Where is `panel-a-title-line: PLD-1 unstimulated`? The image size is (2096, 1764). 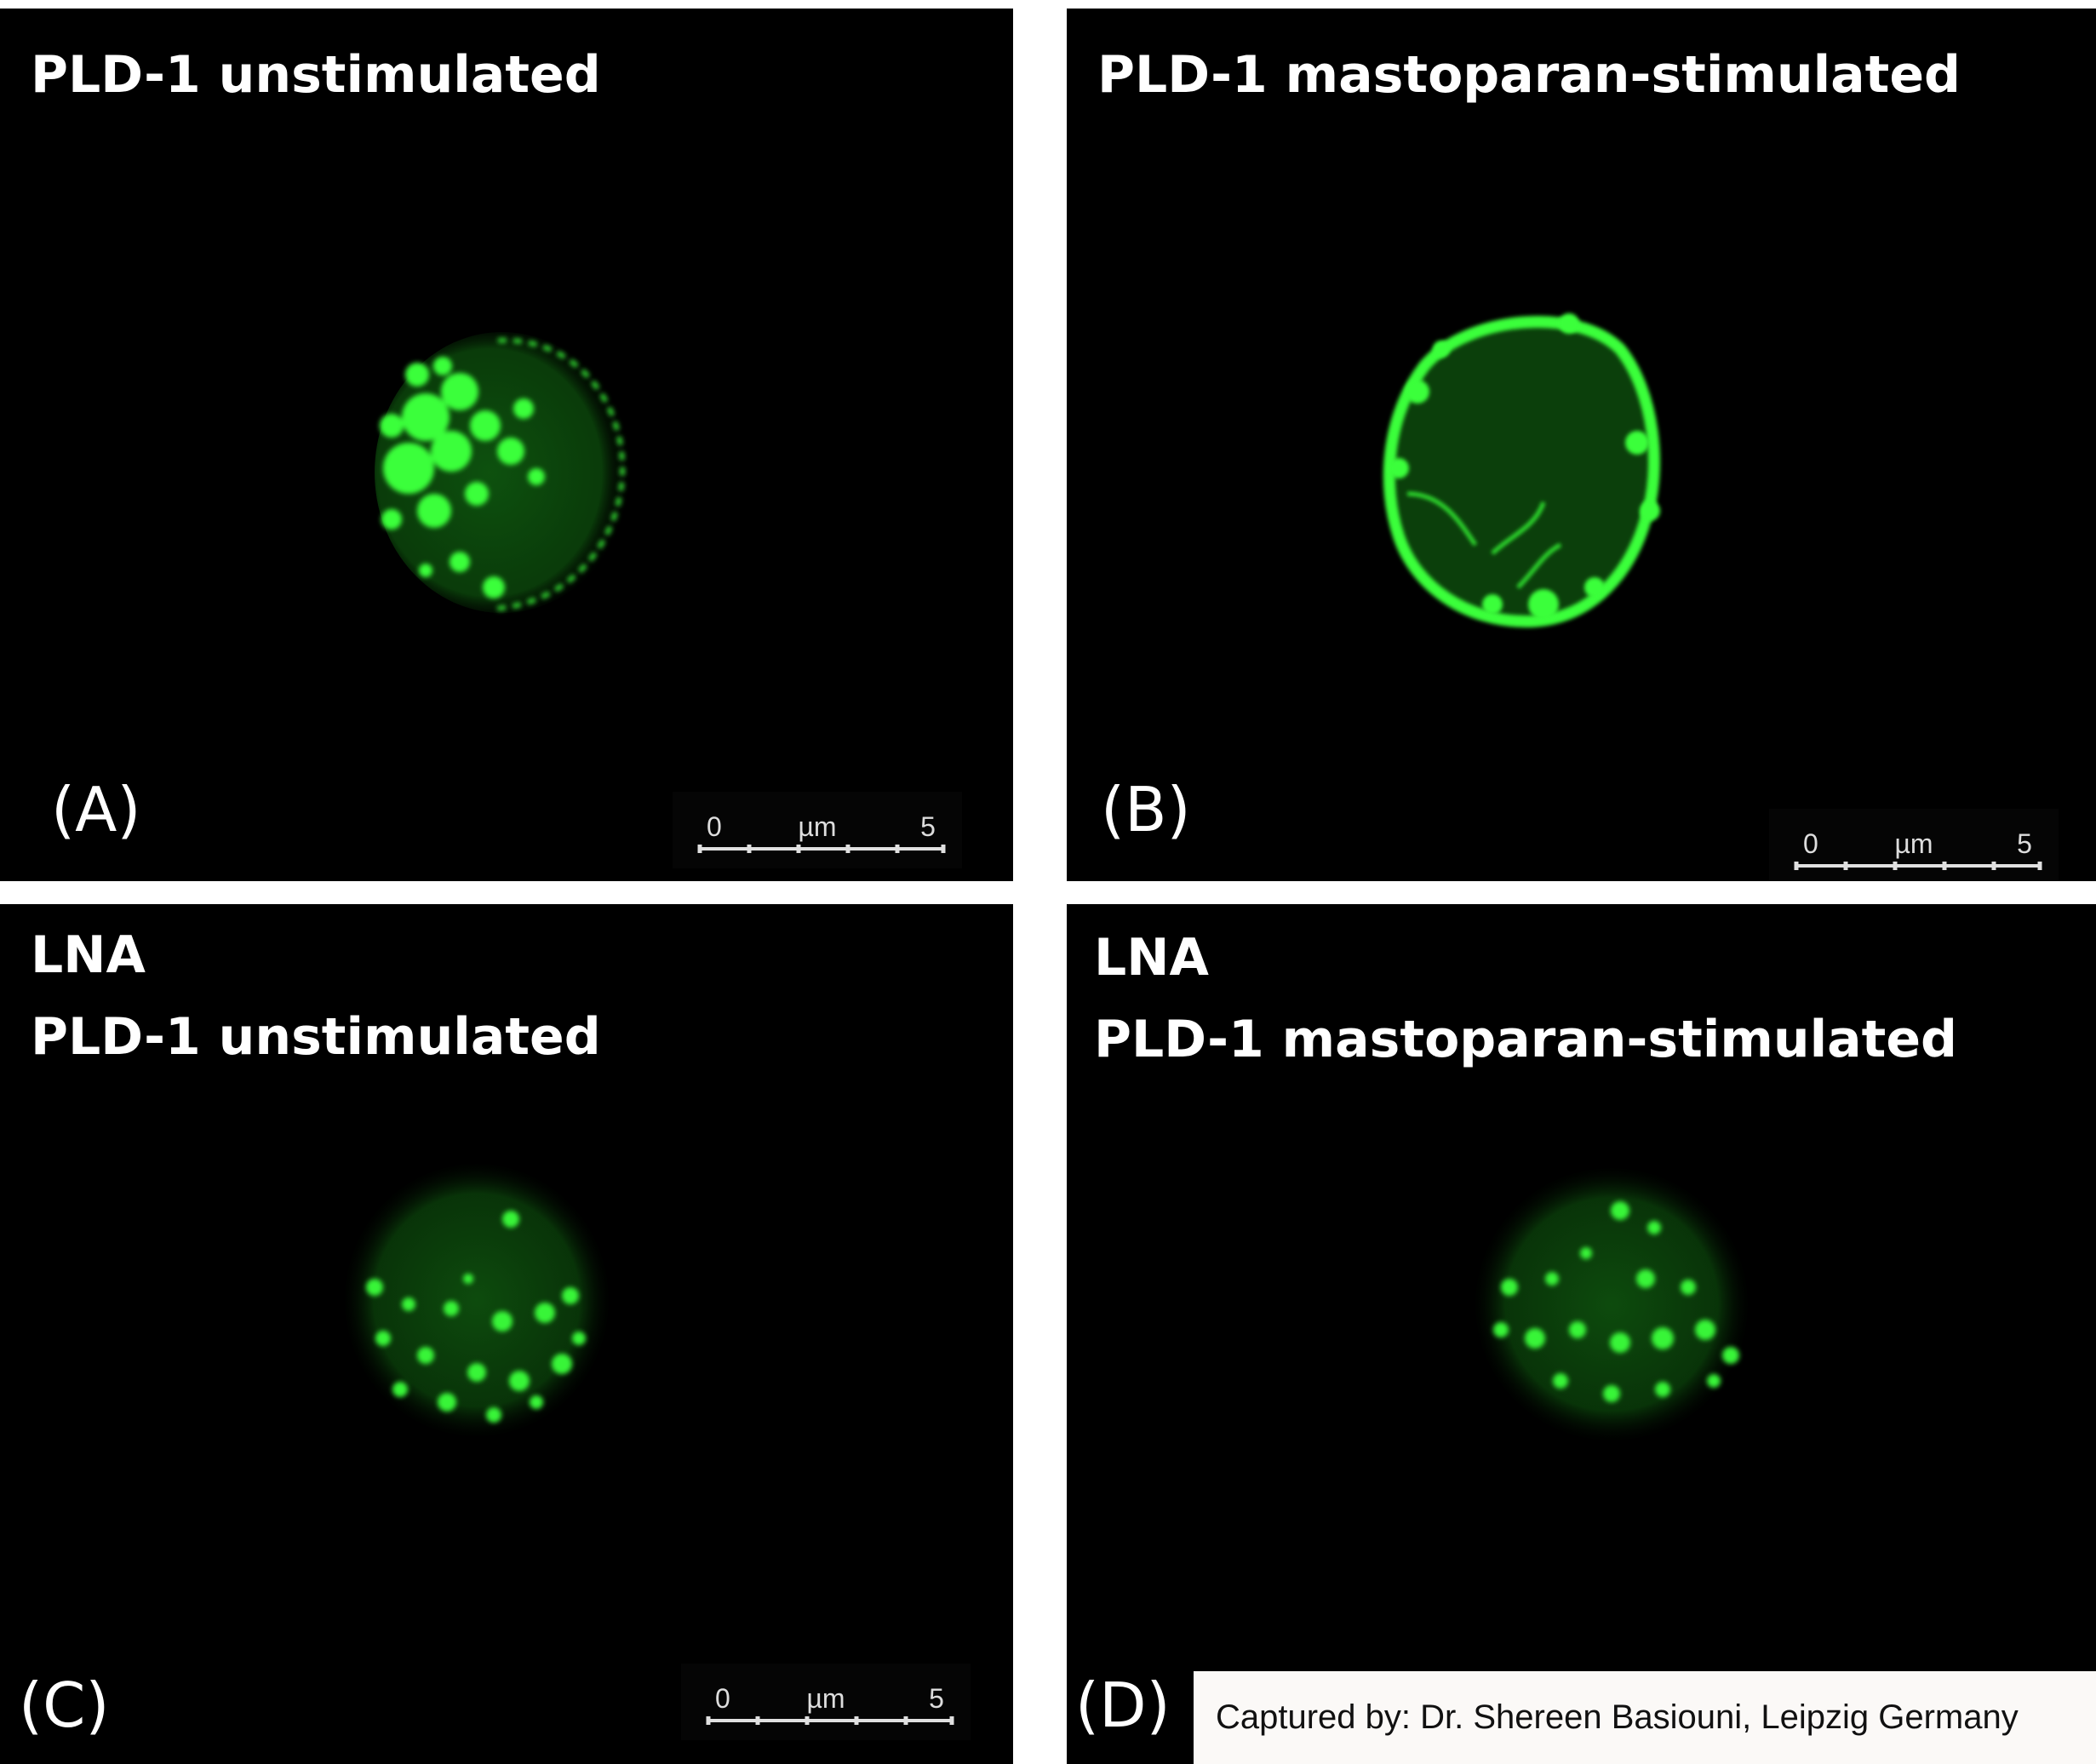
panel-a-title-line: PLD-1 unstimulated is located at coordinates (316, 75).